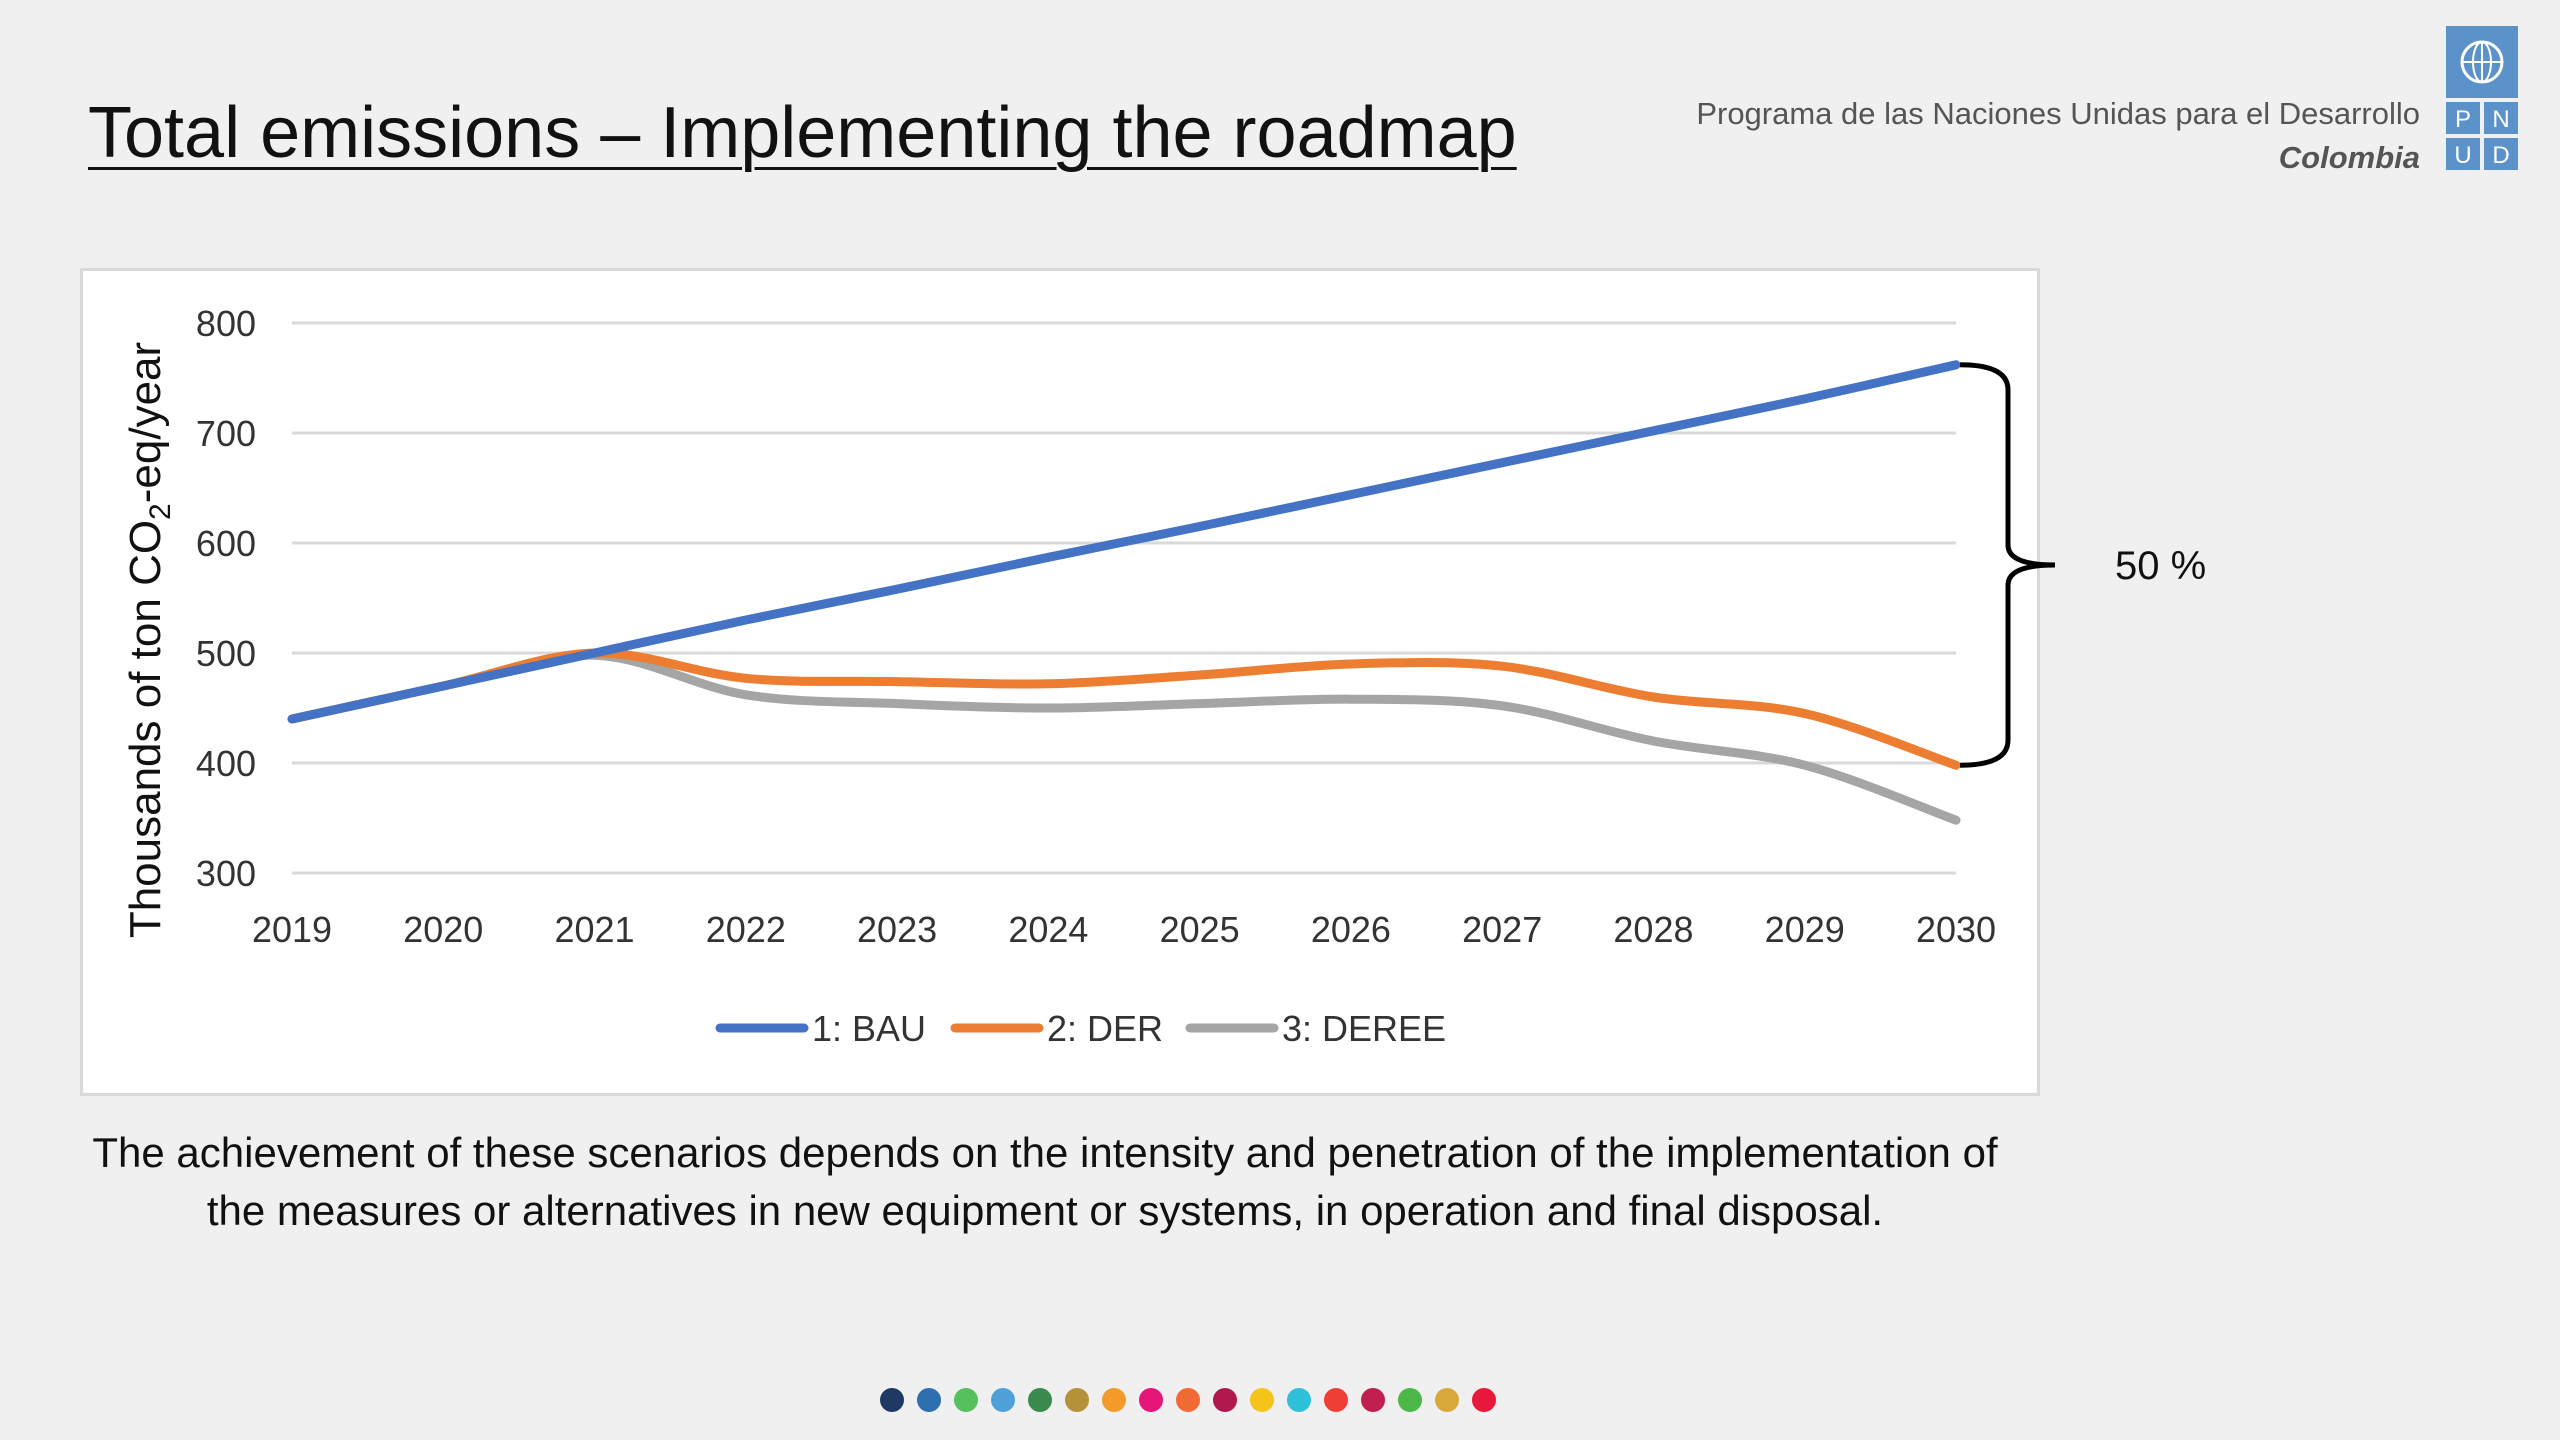 The height and width of the screenshot is (1440, 2560). I want to click on undp-logo: P N U D, so click(2482, 98).